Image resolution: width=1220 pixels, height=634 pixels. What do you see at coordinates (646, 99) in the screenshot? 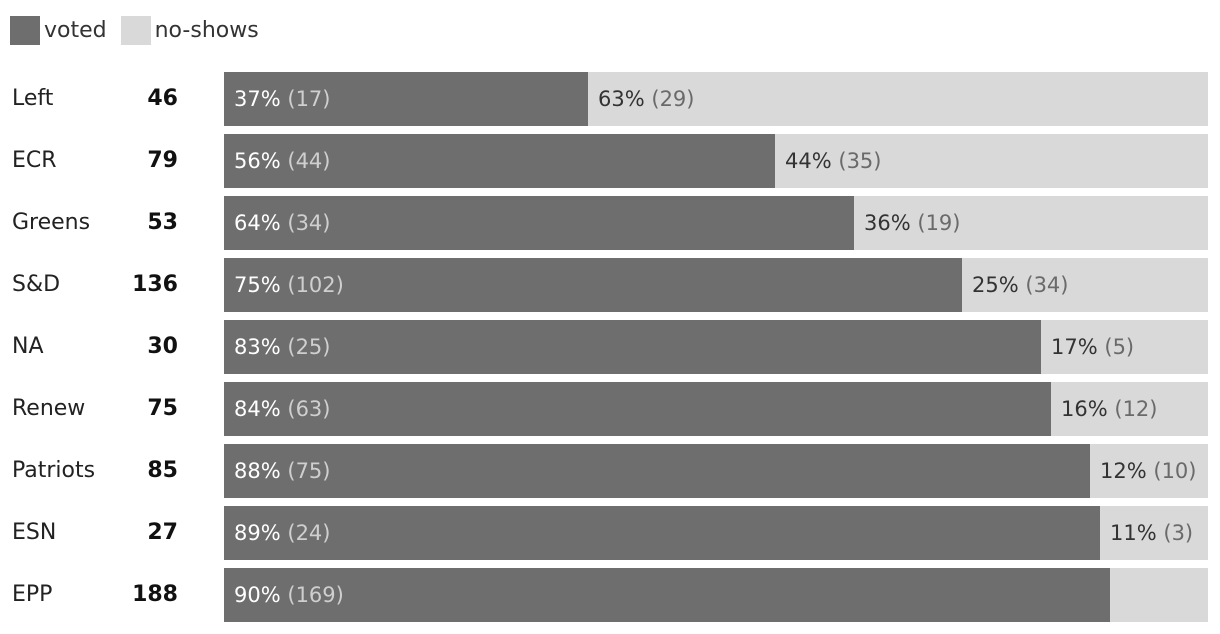
I see `no-shows-data-label: 63% (29)` at bounding box center [646, 99].